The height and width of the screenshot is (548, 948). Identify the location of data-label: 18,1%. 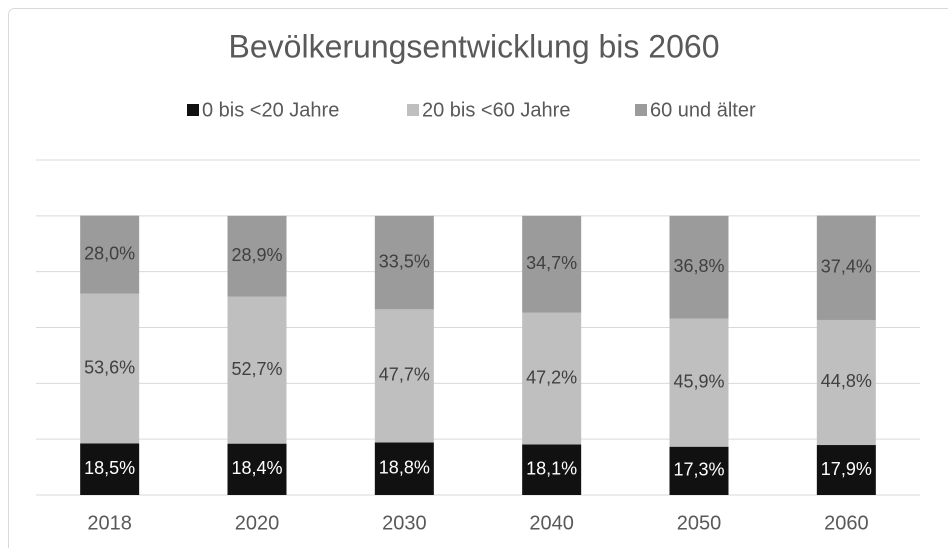
(551, 468).